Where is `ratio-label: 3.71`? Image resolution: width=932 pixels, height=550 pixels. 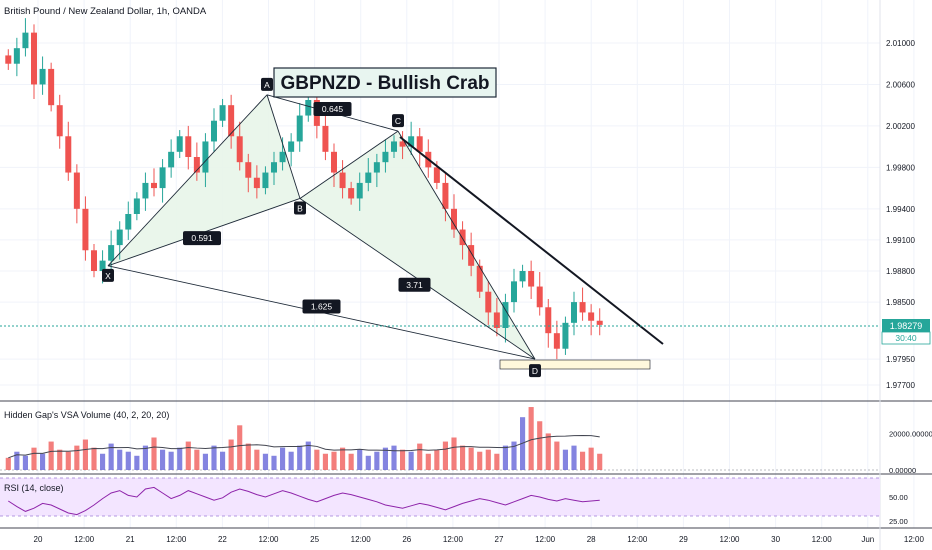
ratio-label: 3.71 is located at coordinates (414, 285).